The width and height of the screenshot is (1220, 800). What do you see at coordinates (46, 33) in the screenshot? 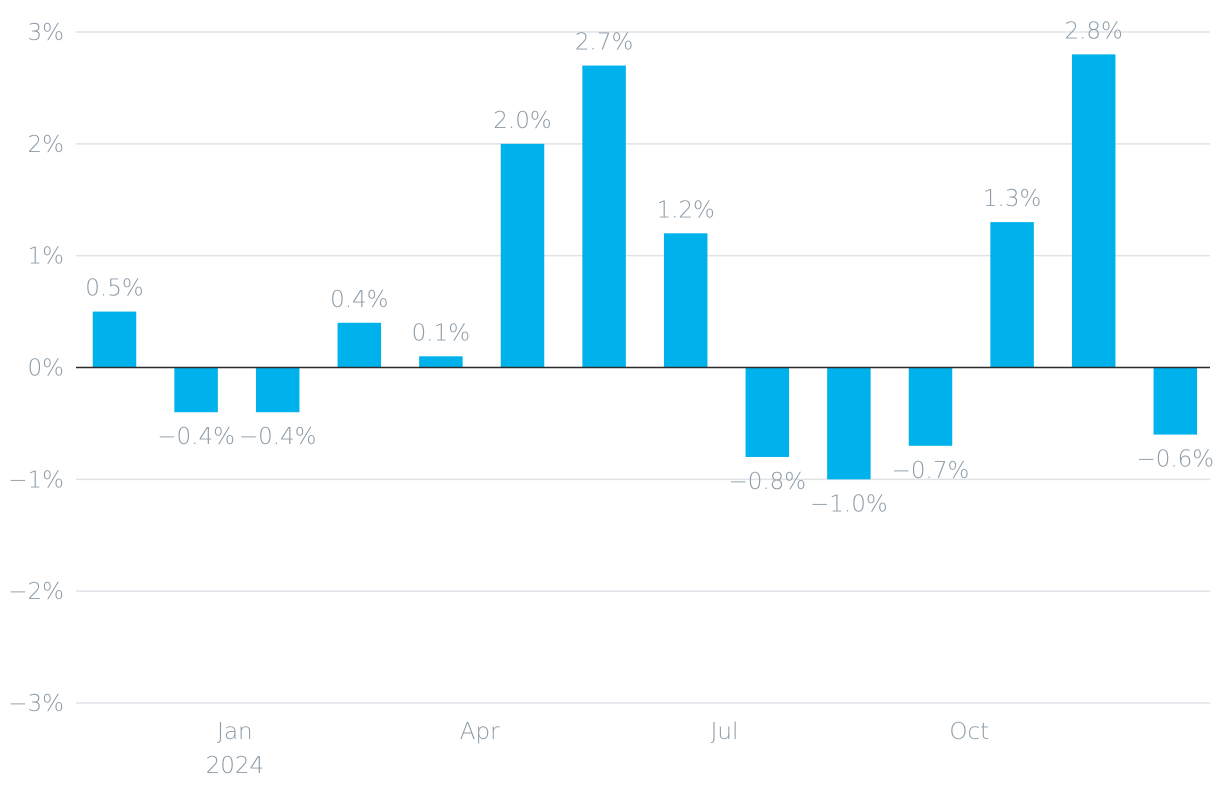
I see `y-tick-label: 3%` at bounding box center [46, 33].